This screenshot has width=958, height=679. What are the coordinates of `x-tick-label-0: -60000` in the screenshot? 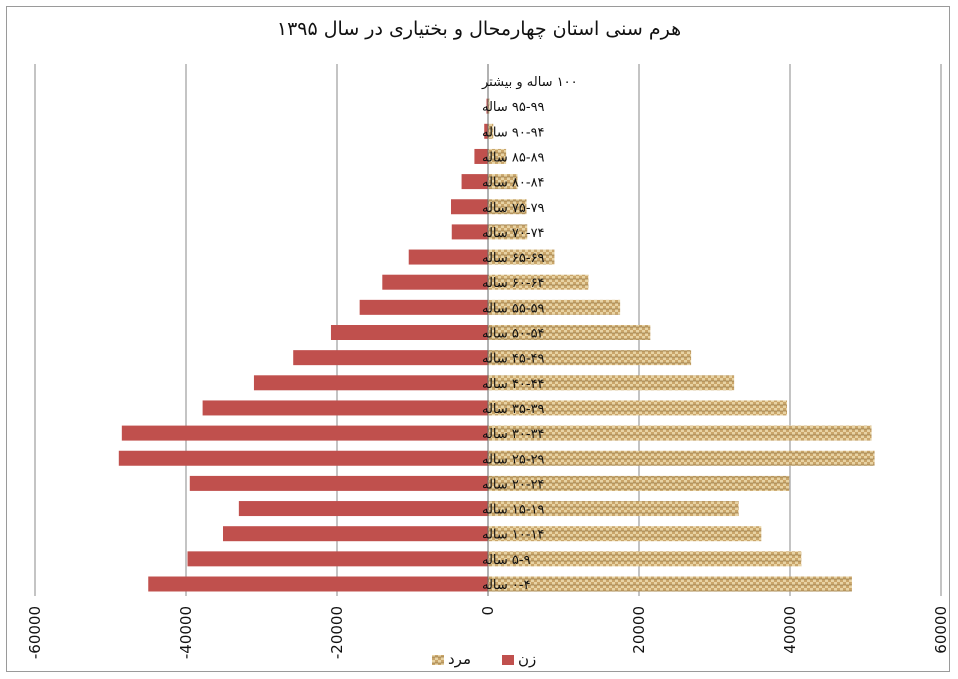 It's located at (35, 632).